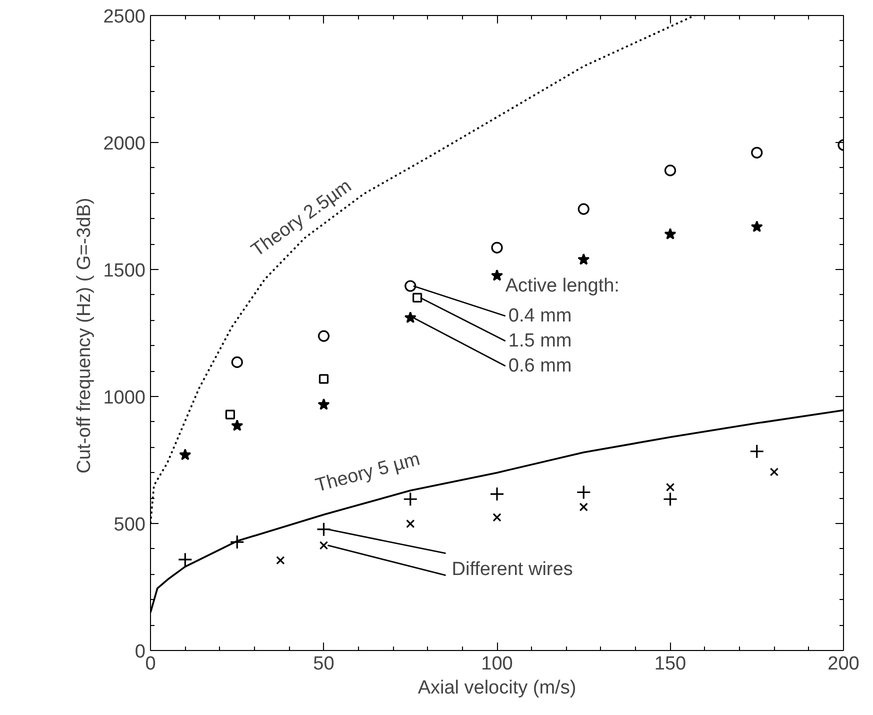  Describe the element at coordinates (85, 336) in the screenshot. I see `y-axis-title: Cut-off frequency (Hz) ( G=-3dB)` at that location.